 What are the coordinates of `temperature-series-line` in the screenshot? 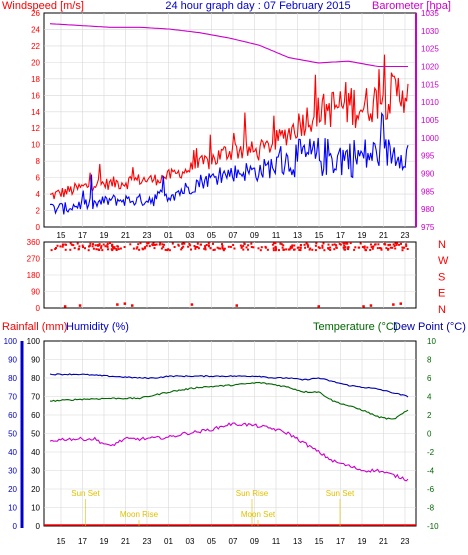 It's located at (229, 400).